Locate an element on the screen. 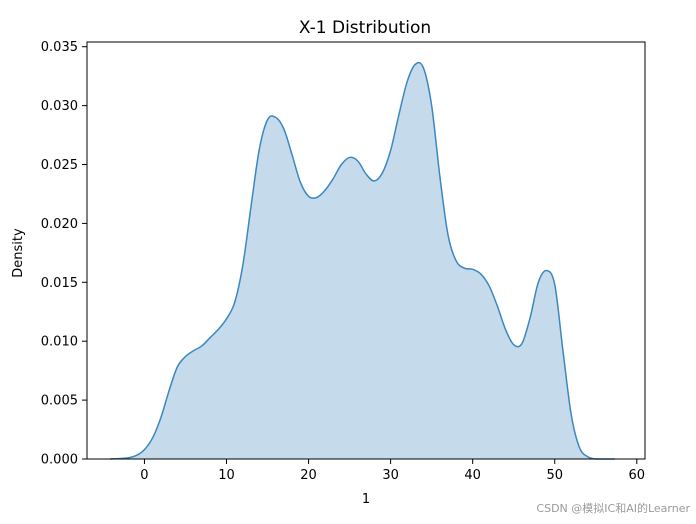  x-tick-label-1: 10 is located at coordinates (226, 475).